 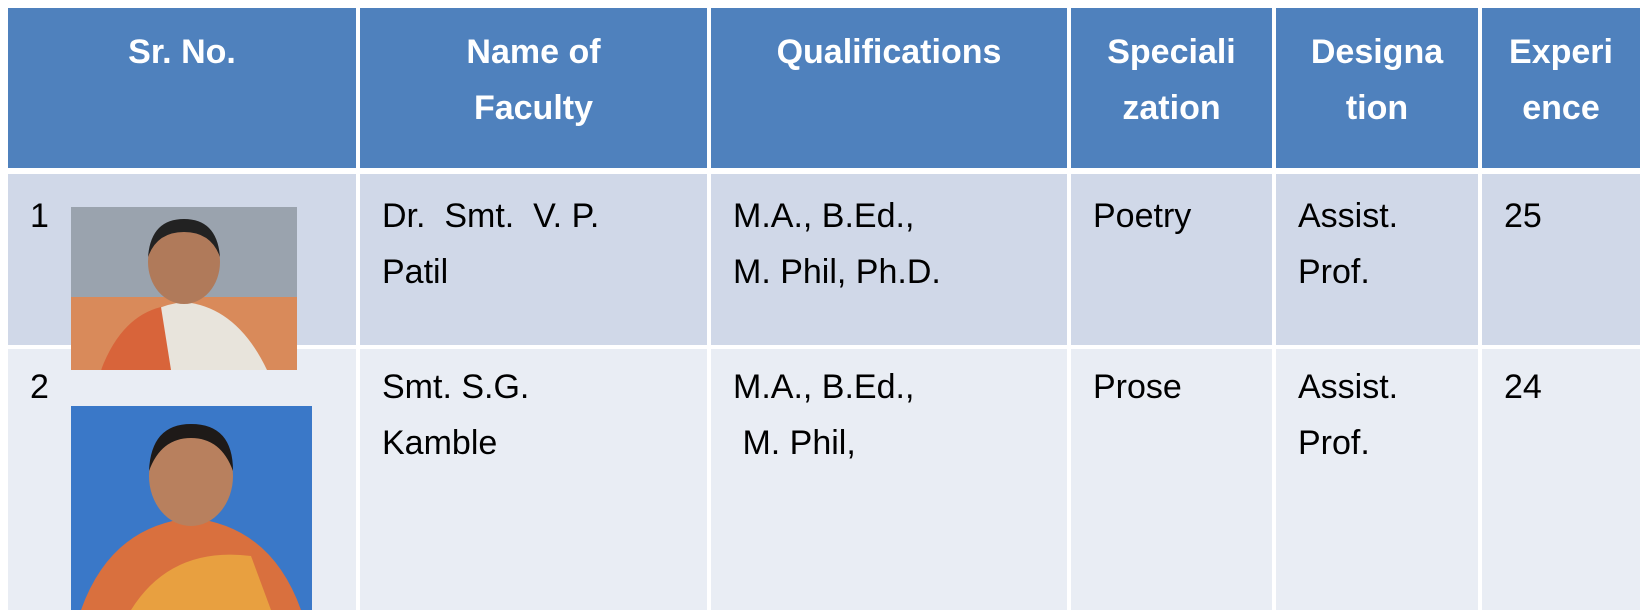 What do you see at coordinates (1561, 259) in the screenshot?
I see `table-cell: 25` at bounding box center [1561, 259].